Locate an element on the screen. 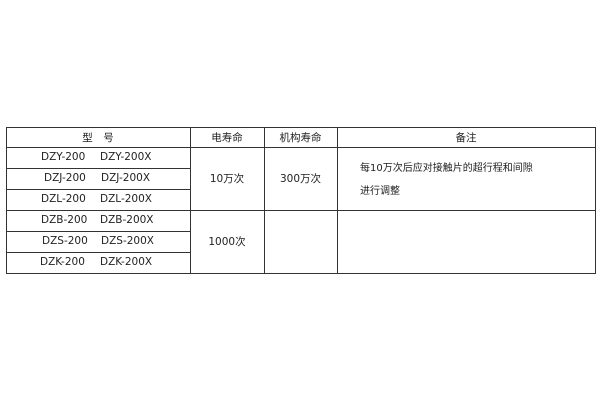  table-border-top is located at coordinates (301, 127).